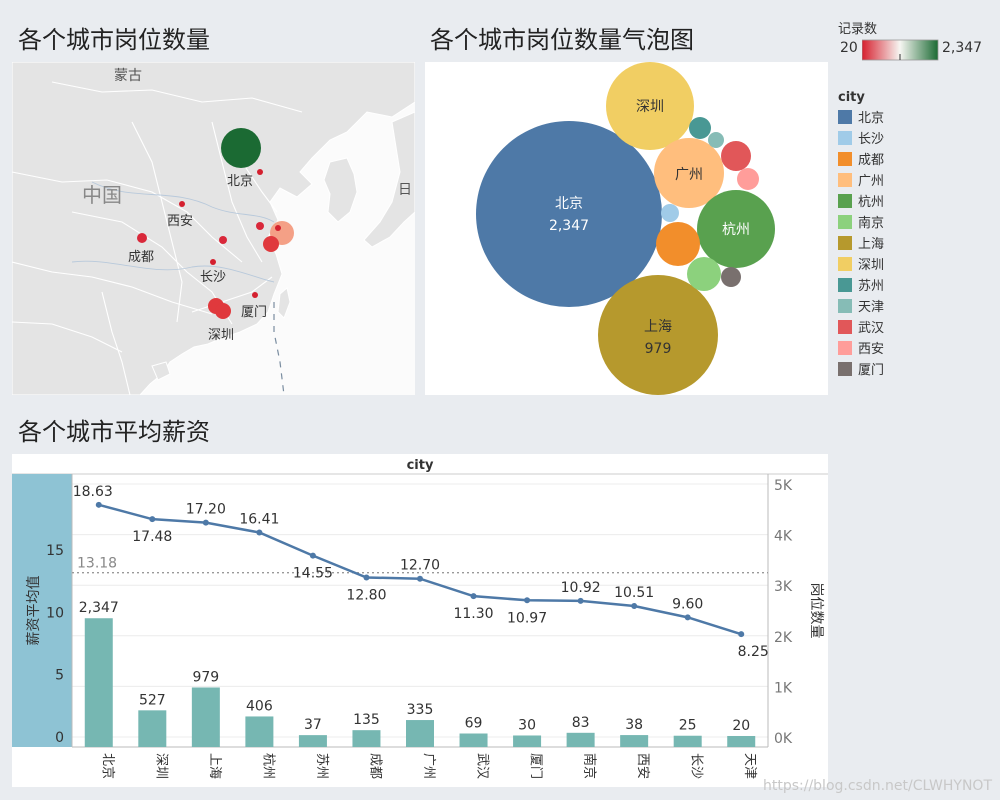 Image resolution: width=1000 pixels, height=800 pixels. Describe the element at coordinates (312, 741) in the screenshot. I see `bar-苏州` at that location.